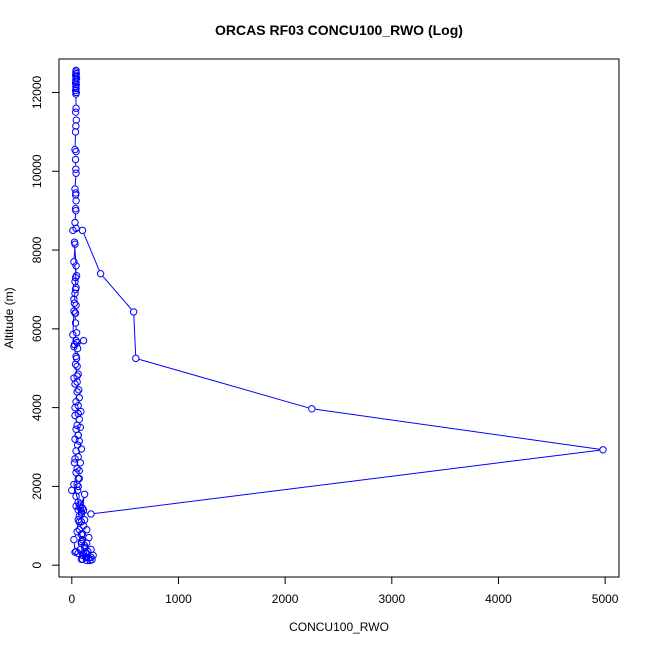 Image resolution: width=650 pixels, height=650 pixels. Describe the element at coordinates (37, 249) in the screenshot. I see `y-tick-label: 8000` at that location.